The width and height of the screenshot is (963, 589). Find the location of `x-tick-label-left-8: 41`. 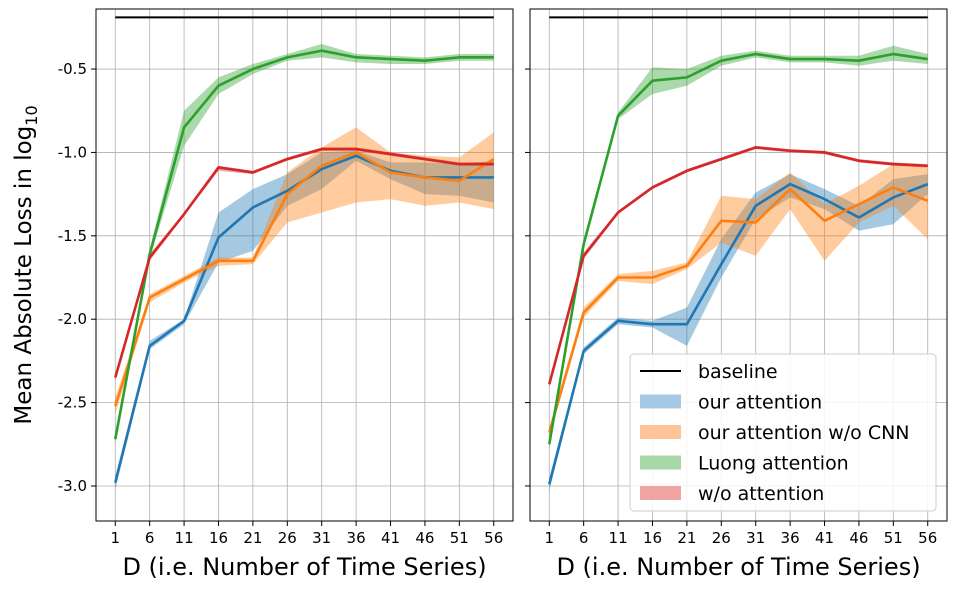

x-tick-label-left-8: 41 is located at coordinates (390, 538).